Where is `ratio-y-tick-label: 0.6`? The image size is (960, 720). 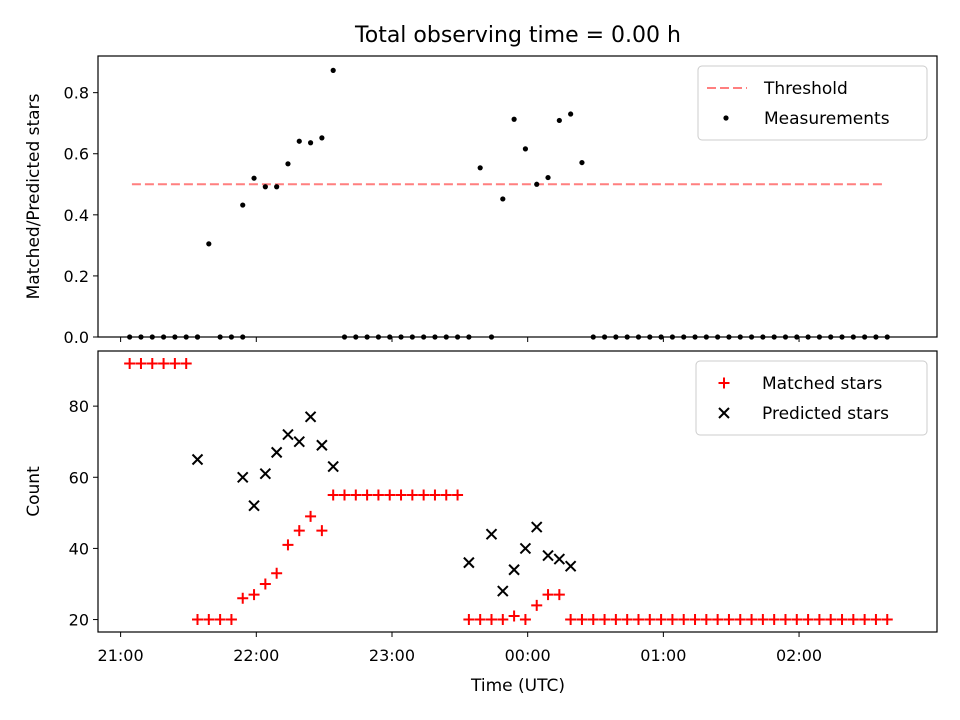 ratio-y-tick-label: 0.6 is located at coordinates (76, 154).